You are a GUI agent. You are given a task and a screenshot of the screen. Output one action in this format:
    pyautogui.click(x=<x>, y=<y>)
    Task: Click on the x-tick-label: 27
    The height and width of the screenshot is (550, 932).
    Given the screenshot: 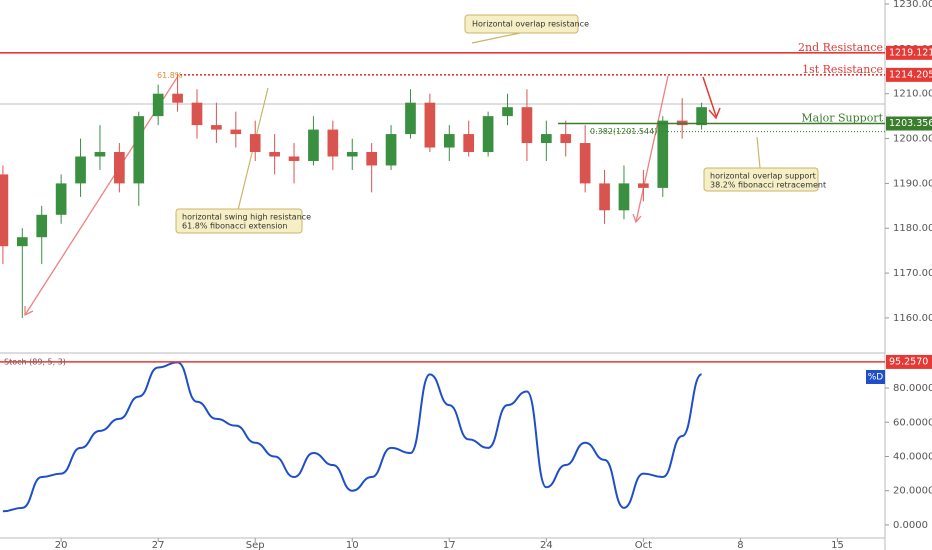 What is the action you would take?
    pyautogui.click(x=158, y=545)
    